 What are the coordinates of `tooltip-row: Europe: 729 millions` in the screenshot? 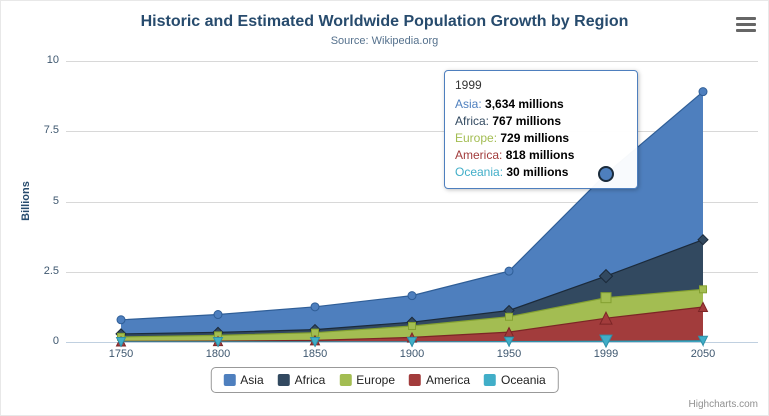 It's located at (541, 138).